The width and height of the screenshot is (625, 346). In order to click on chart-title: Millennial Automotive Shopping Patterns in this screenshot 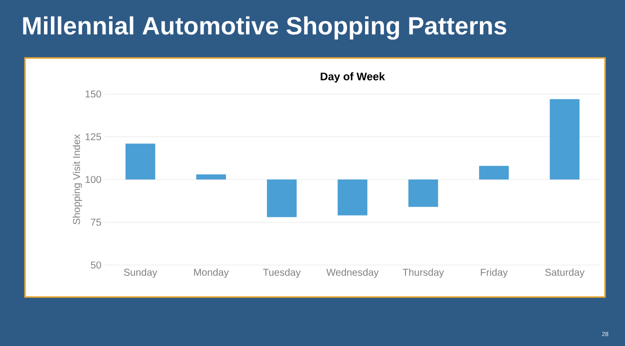, I will do `click(264, 28)`.